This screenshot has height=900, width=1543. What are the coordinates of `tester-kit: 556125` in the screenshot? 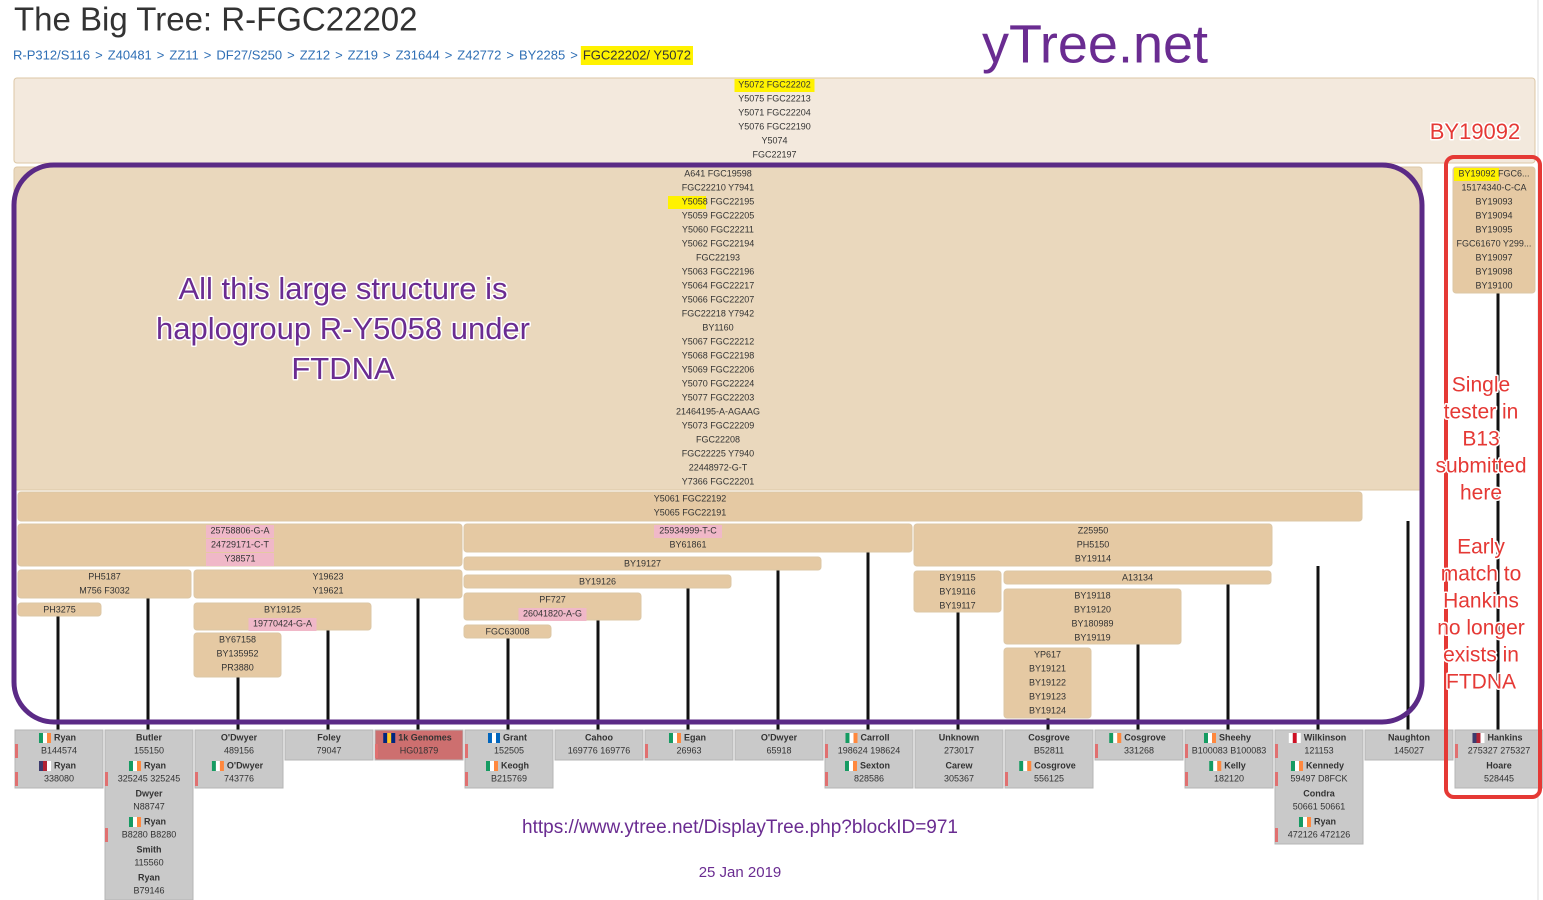 It's located at (1049, 778).